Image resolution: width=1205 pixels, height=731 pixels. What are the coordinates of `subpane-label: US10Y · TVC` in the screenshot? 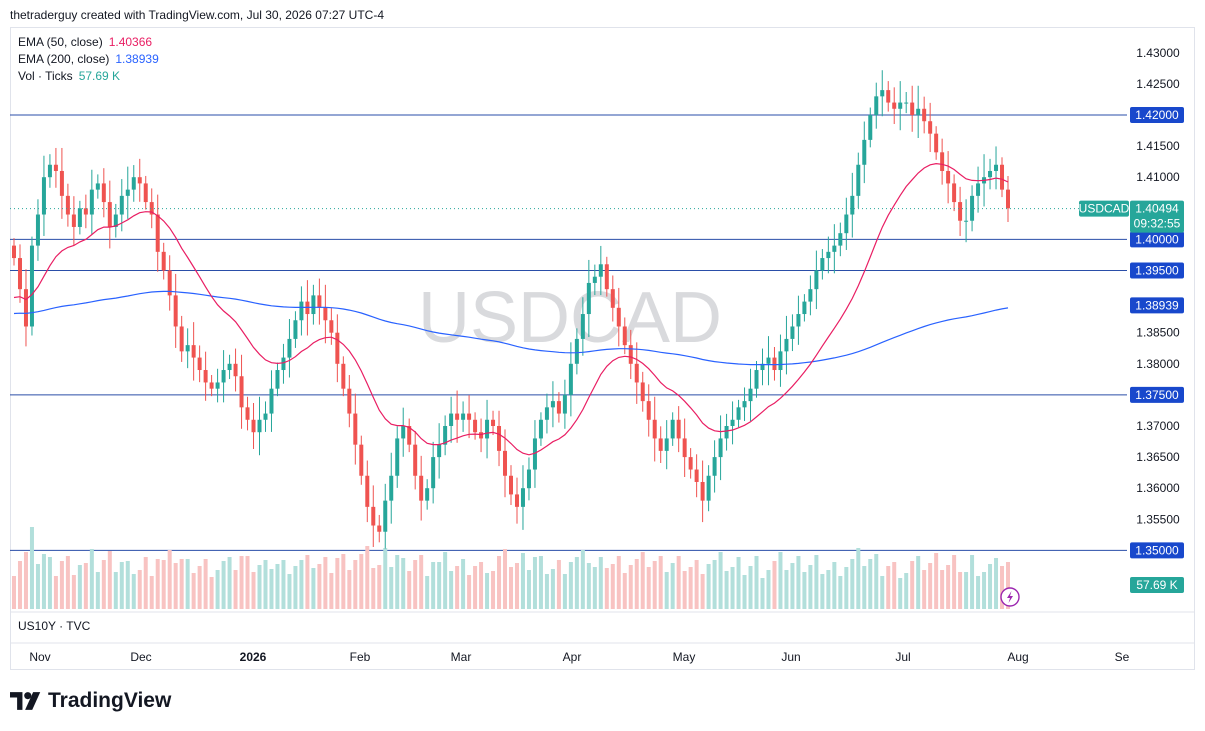 It's located at (54, 626).